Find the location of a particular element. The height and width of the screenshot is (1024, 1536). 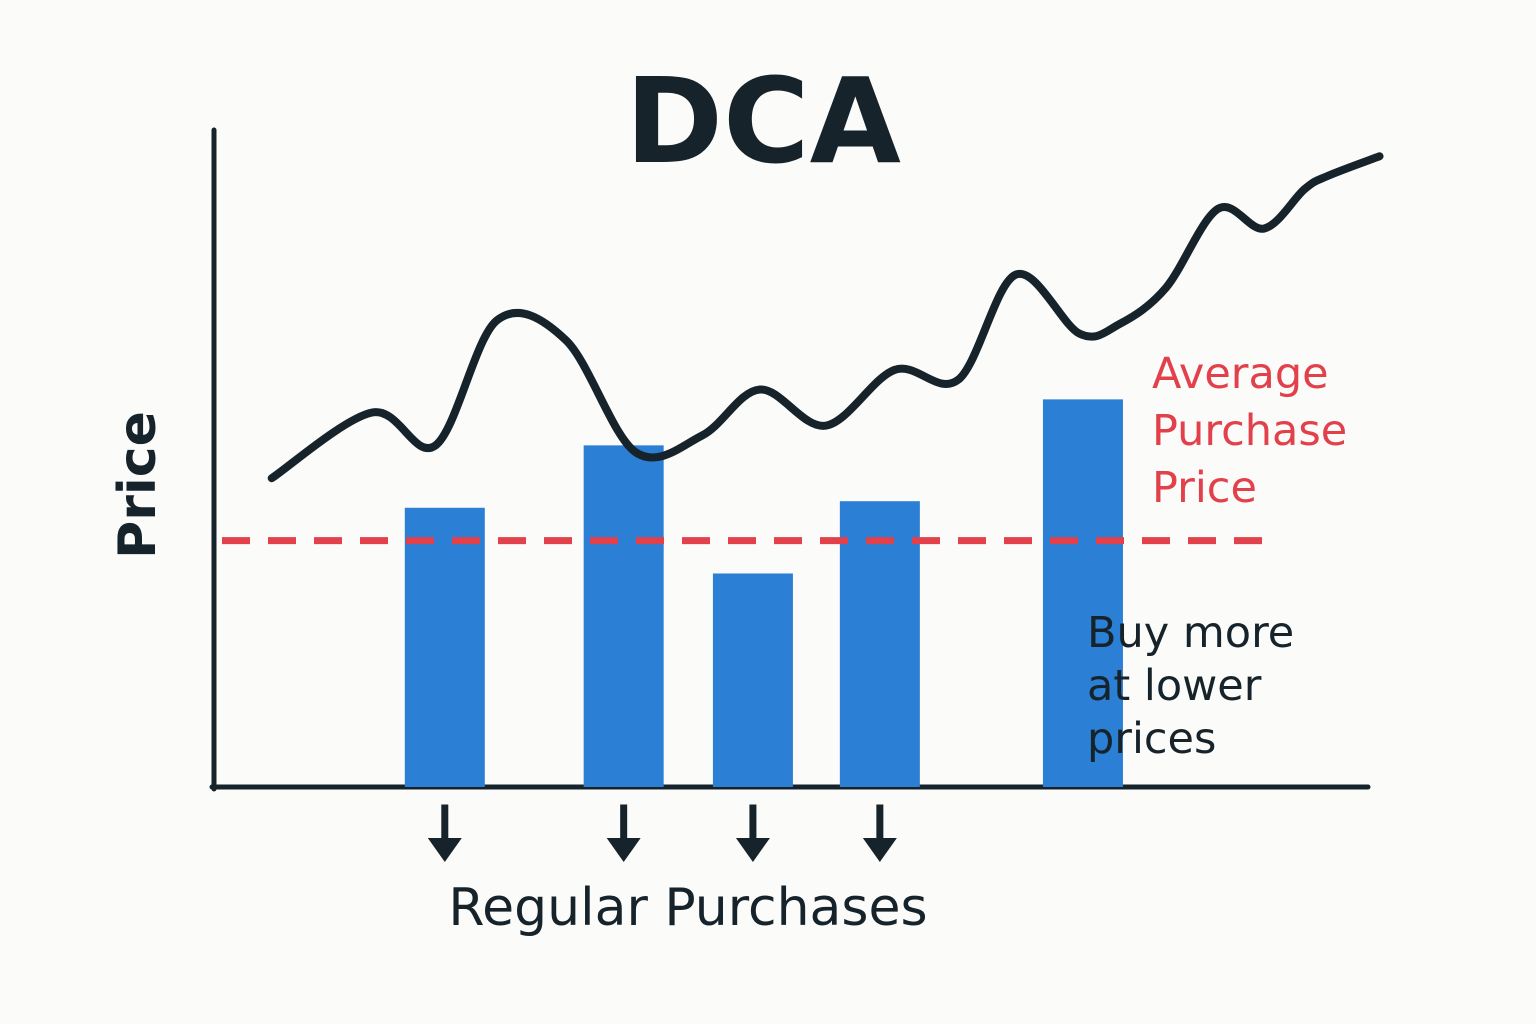

y-axis-label: Price is located at coordinates (138, 485).